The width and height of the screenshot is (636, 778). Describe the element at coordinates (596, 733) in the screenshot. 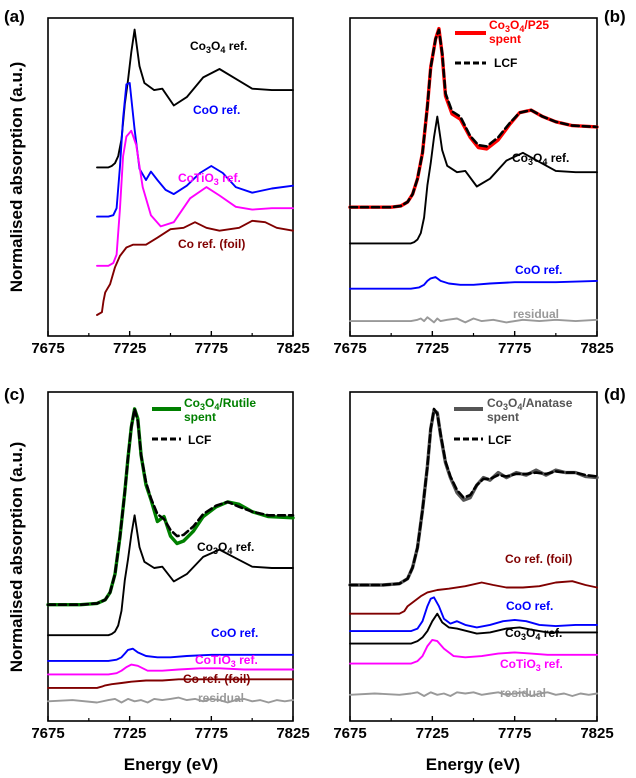

I see `x-tick-label-d-7825: 7825` at that location.